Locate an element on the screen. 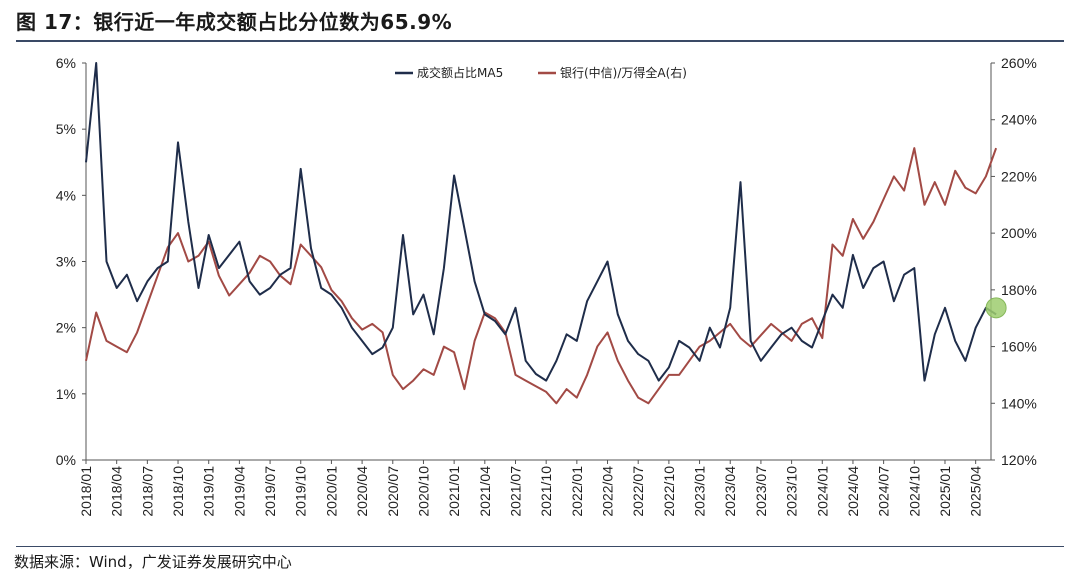 This screenshot has height=580, width=1080. x-tick-label: 2018/07 is located at coordinates (147, 491).